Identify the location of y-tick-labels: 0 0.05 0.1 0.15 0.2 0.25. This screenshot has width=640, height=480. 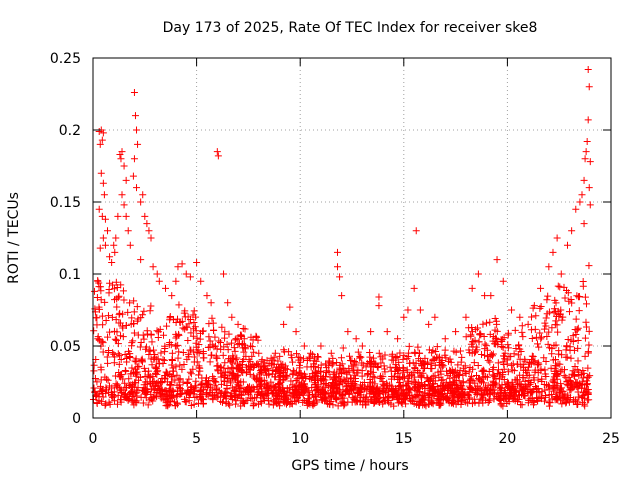
(65, 239).